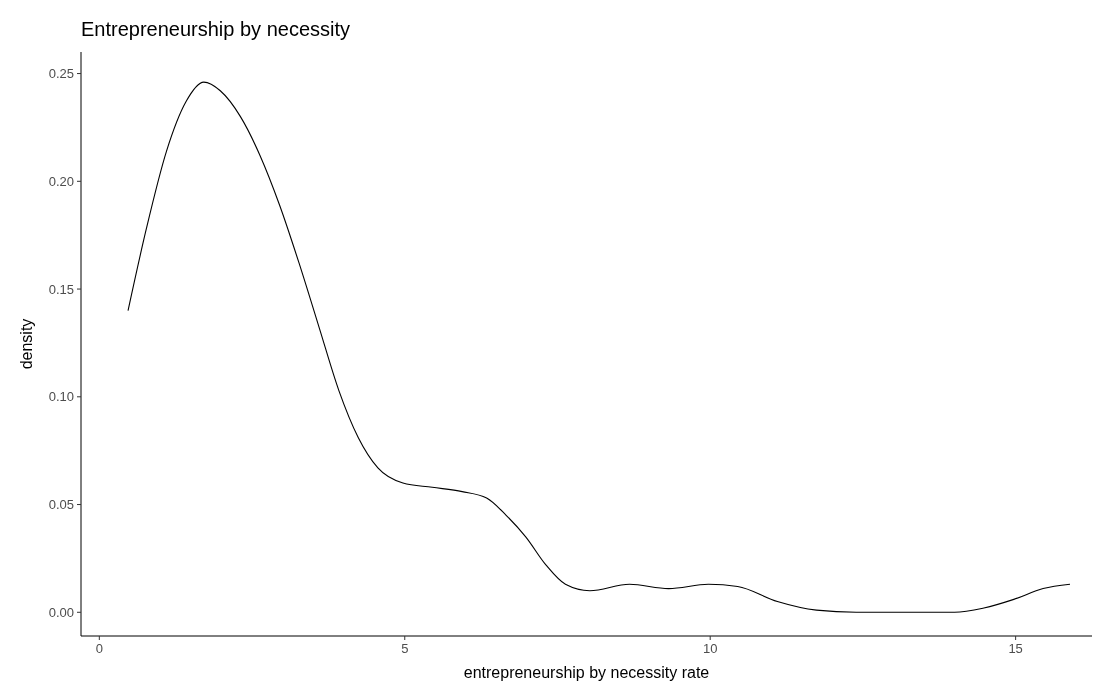  What do you see at coordinates (1015, 648) in the screenshot?
I see `x-tick-label: 15` at bounding box center [1015, 648].